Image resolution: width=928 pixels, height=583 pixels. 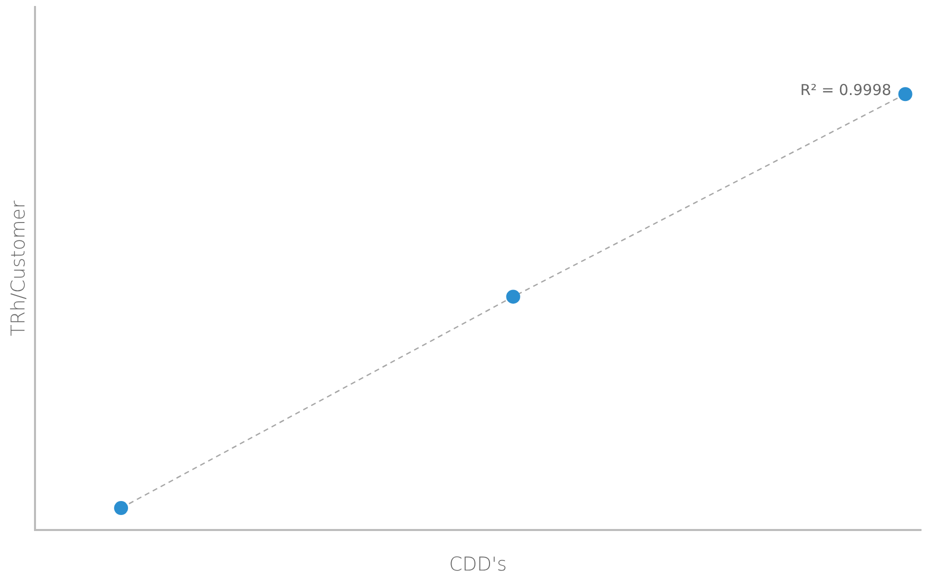 I want to click on y-axis-title: TRh/Customer, so click(x=18, y=268).